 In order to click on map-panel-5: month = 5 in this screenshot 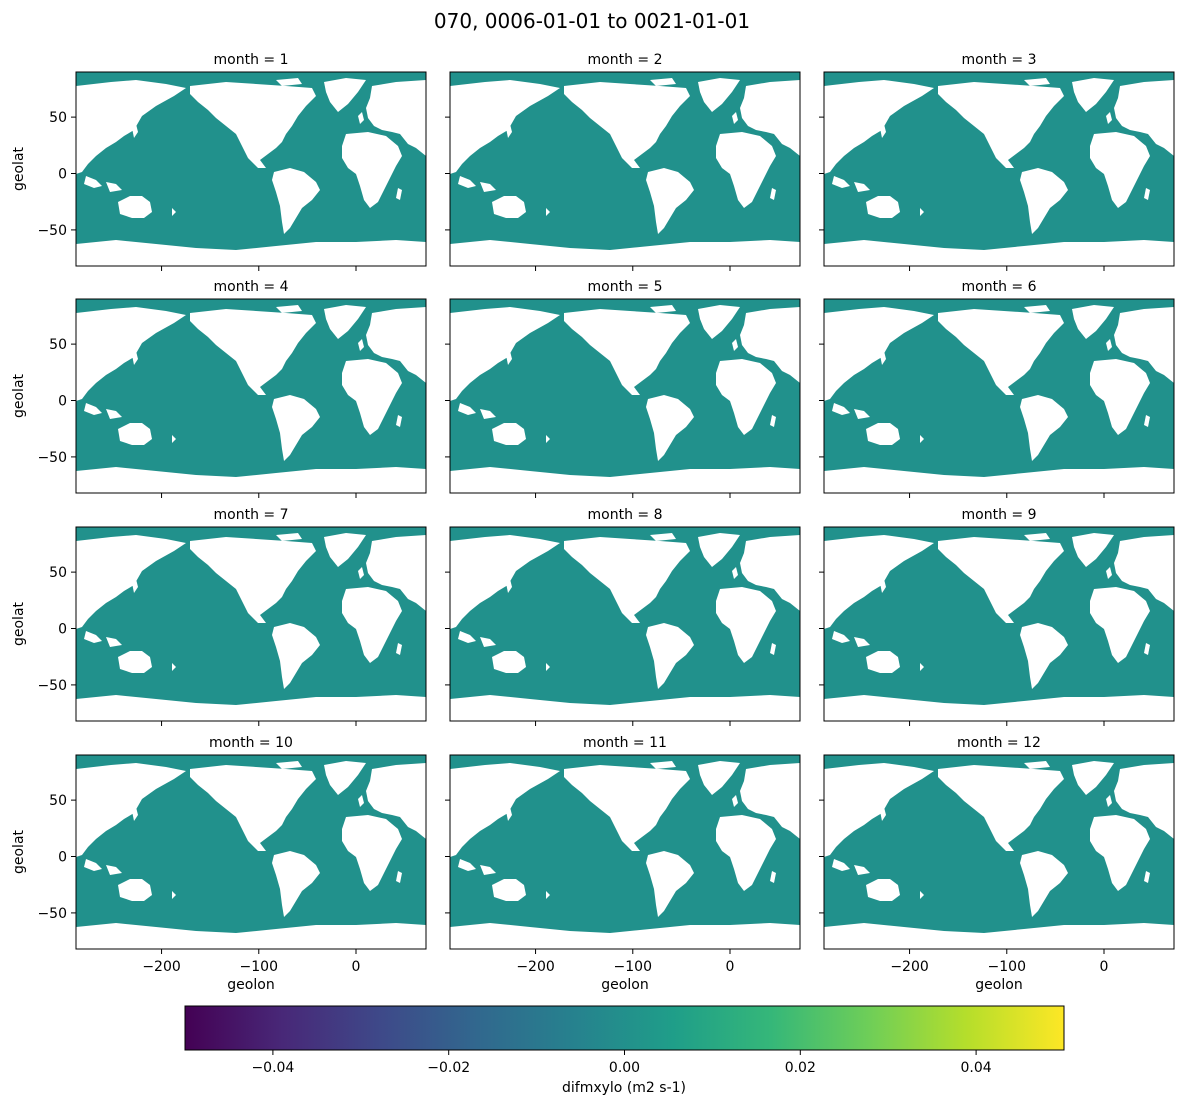, I will do `click(623, 388)`.